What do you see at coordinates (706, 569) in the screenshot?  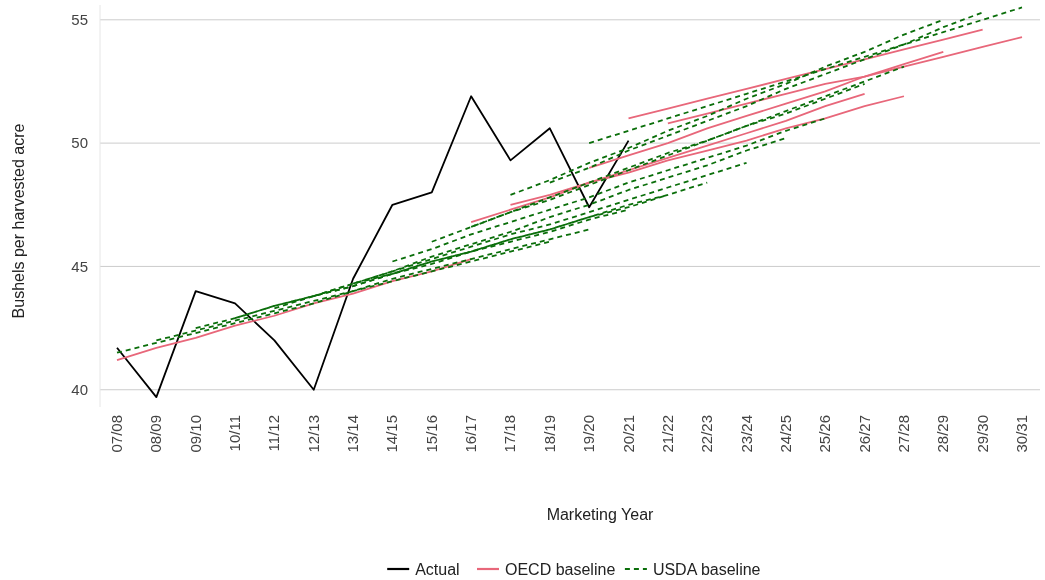 I see `legend-label: USDA baseline` at bounding box center [706, 569].